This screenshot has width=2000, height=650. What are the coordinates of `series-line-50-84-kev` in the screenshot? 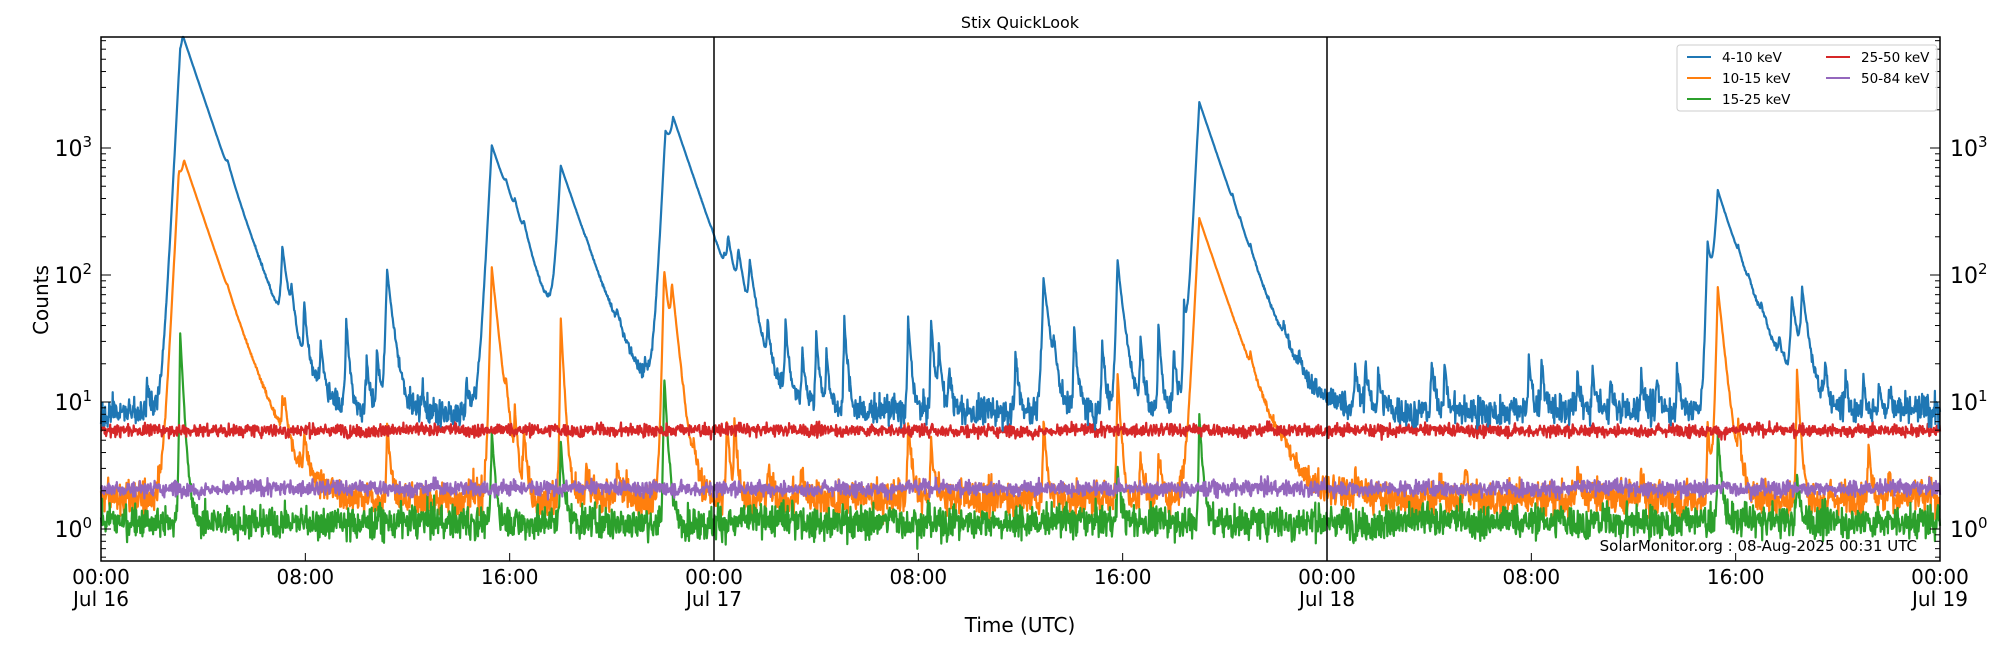 It's located at (1020, 488).